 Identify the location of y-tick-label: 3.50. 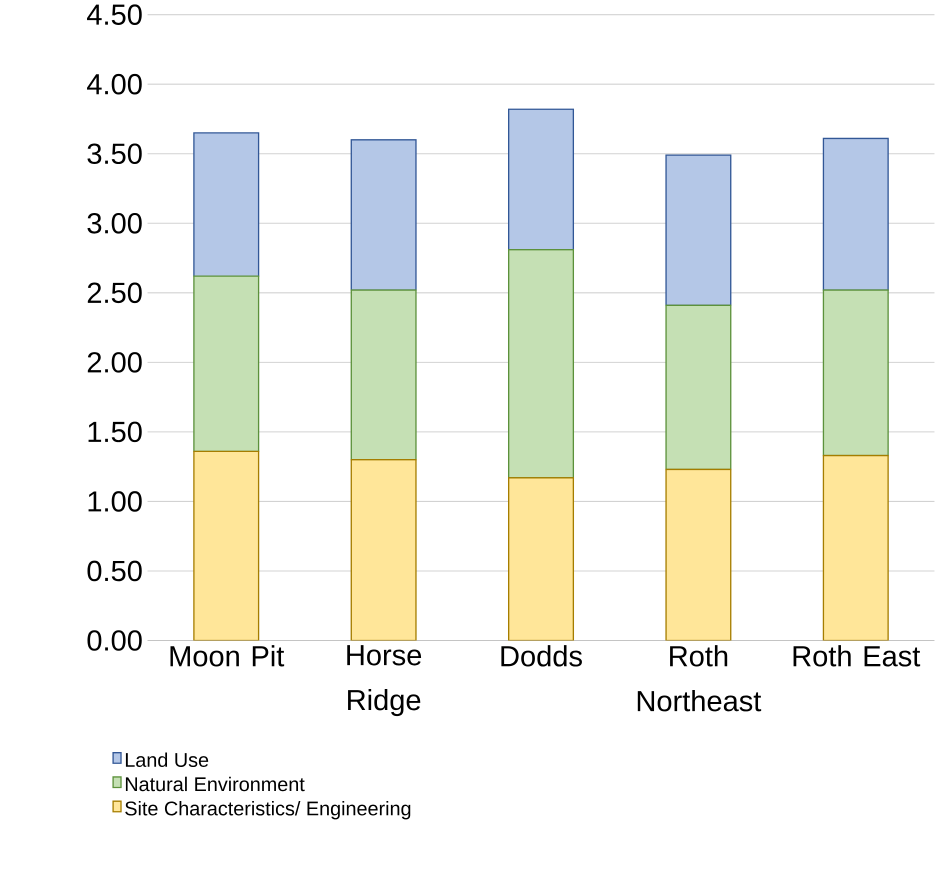
(114, 153).